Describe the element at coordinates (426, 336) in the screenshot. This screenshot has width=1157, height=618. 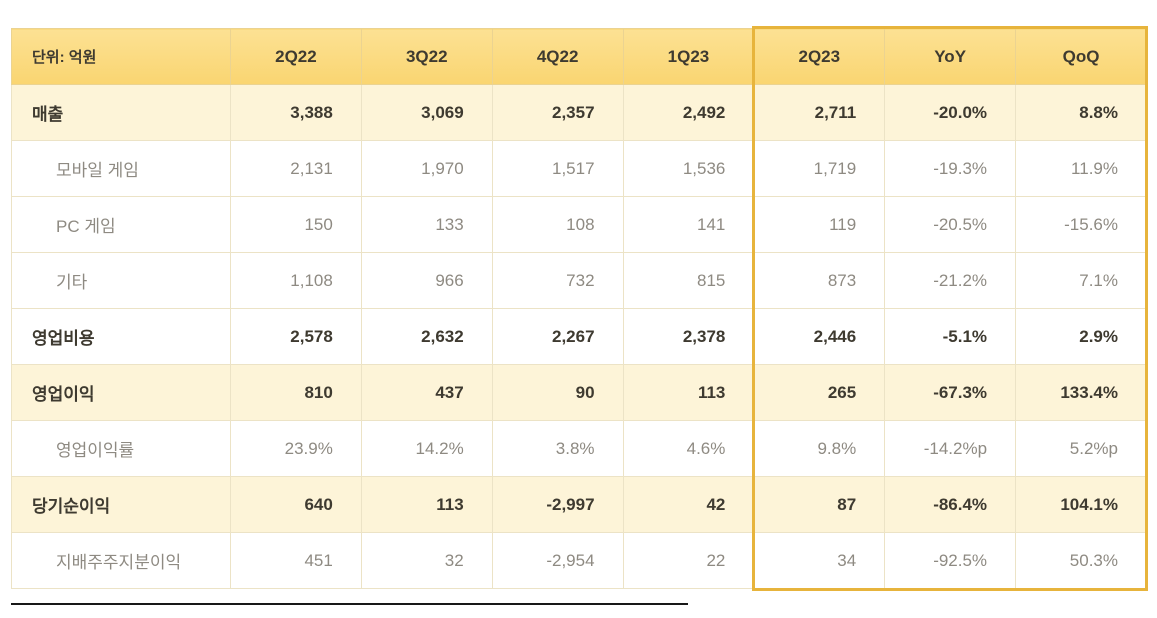
I see `value-cell: 2,632` at that location.